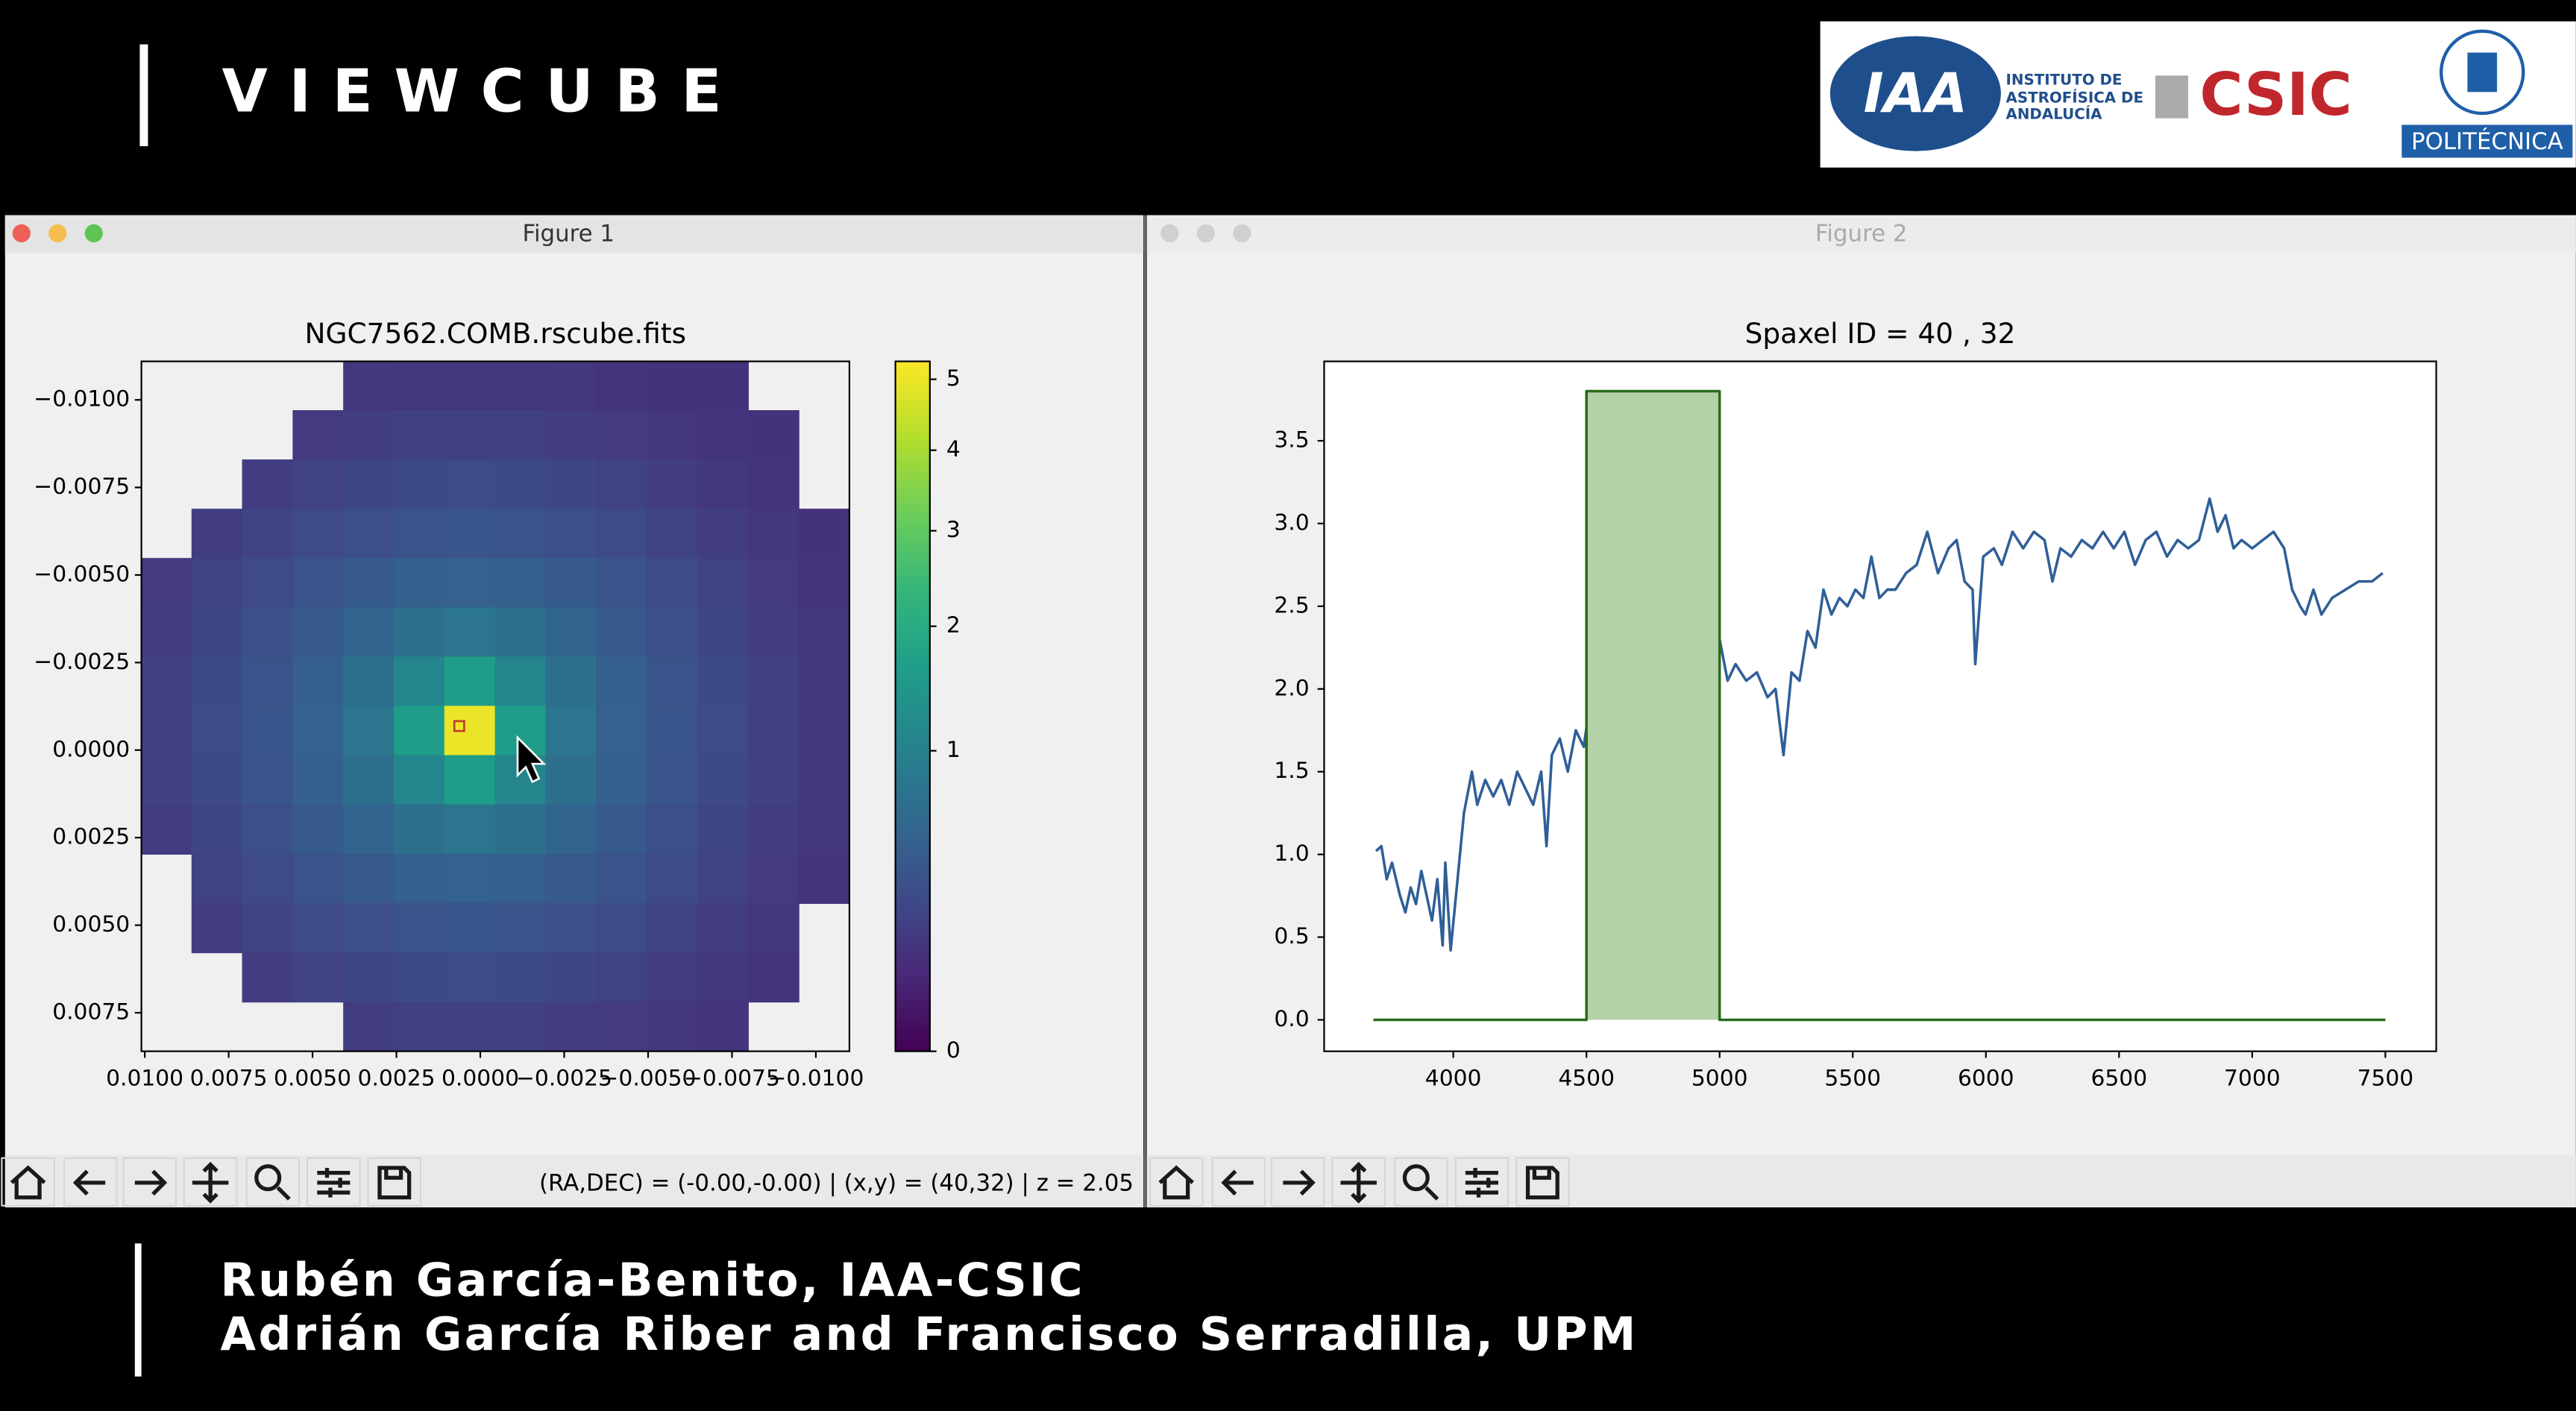  Describe the element at coordinates (2075, 98) in the screenshot. I see `iaa-name-line: ASTROFÍSICA DE` at that location.